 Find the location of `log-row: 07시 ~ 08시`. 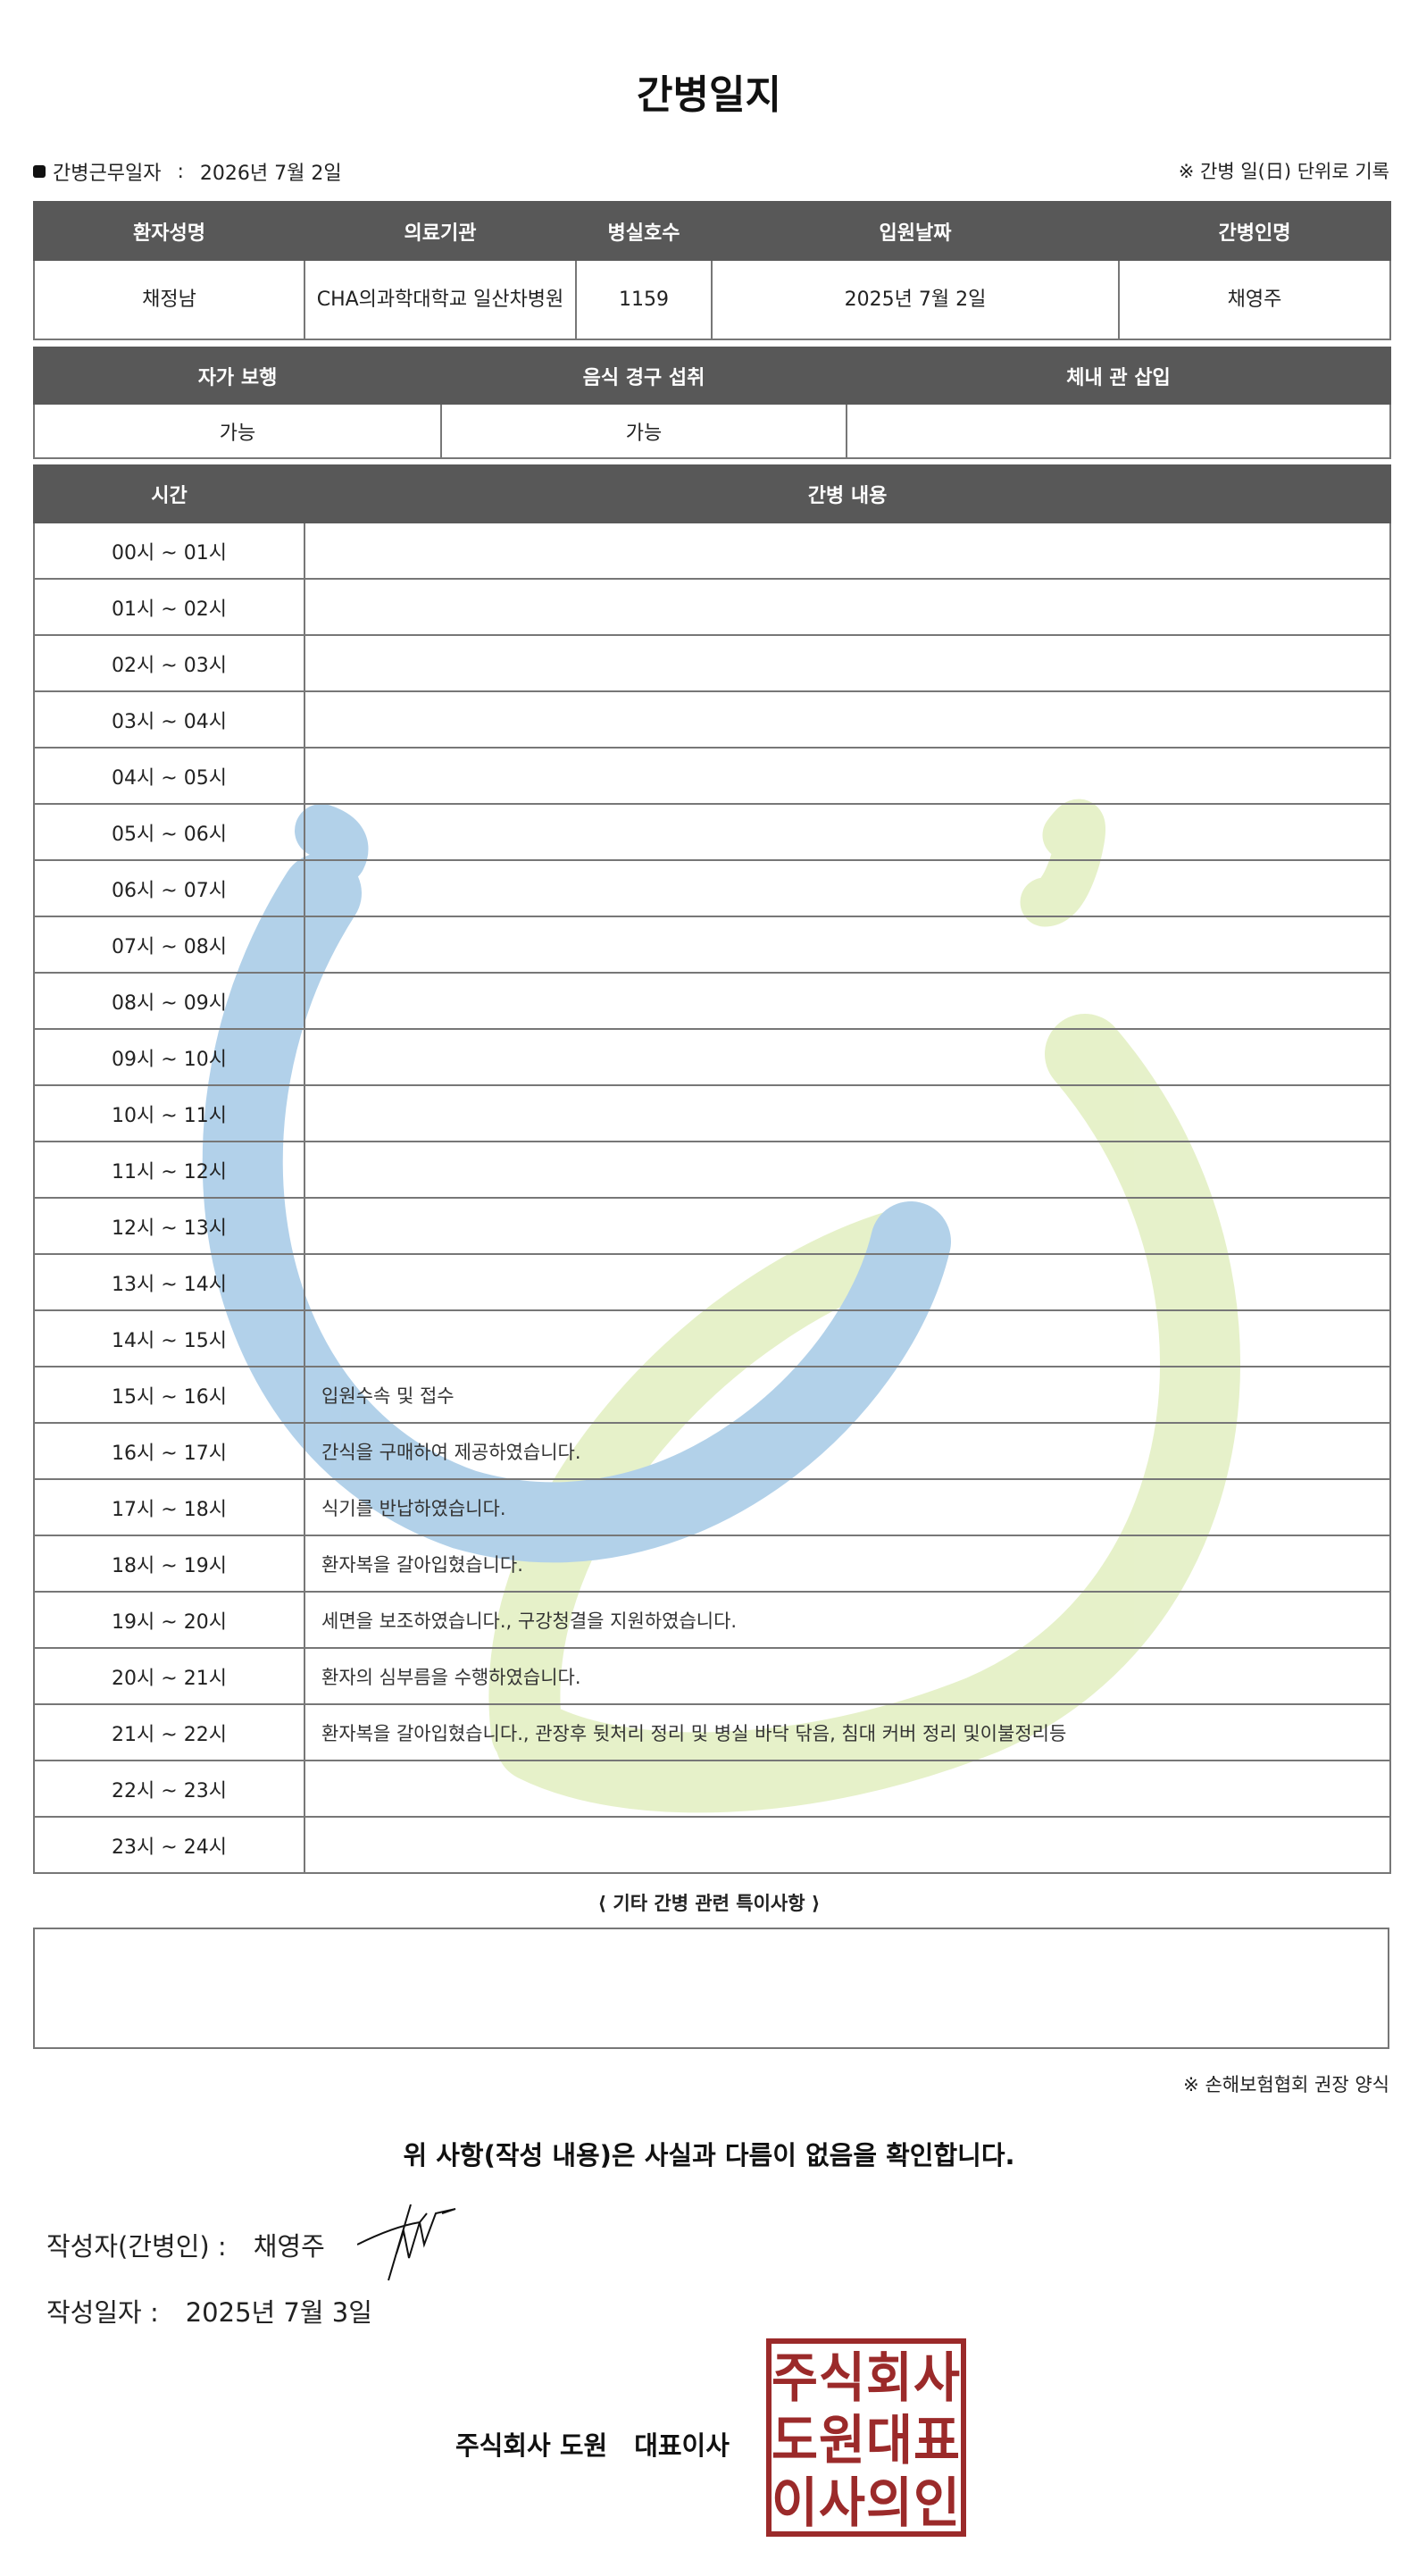

log-row: 07시 ~ 08시 is located at coordinates (712, 945).